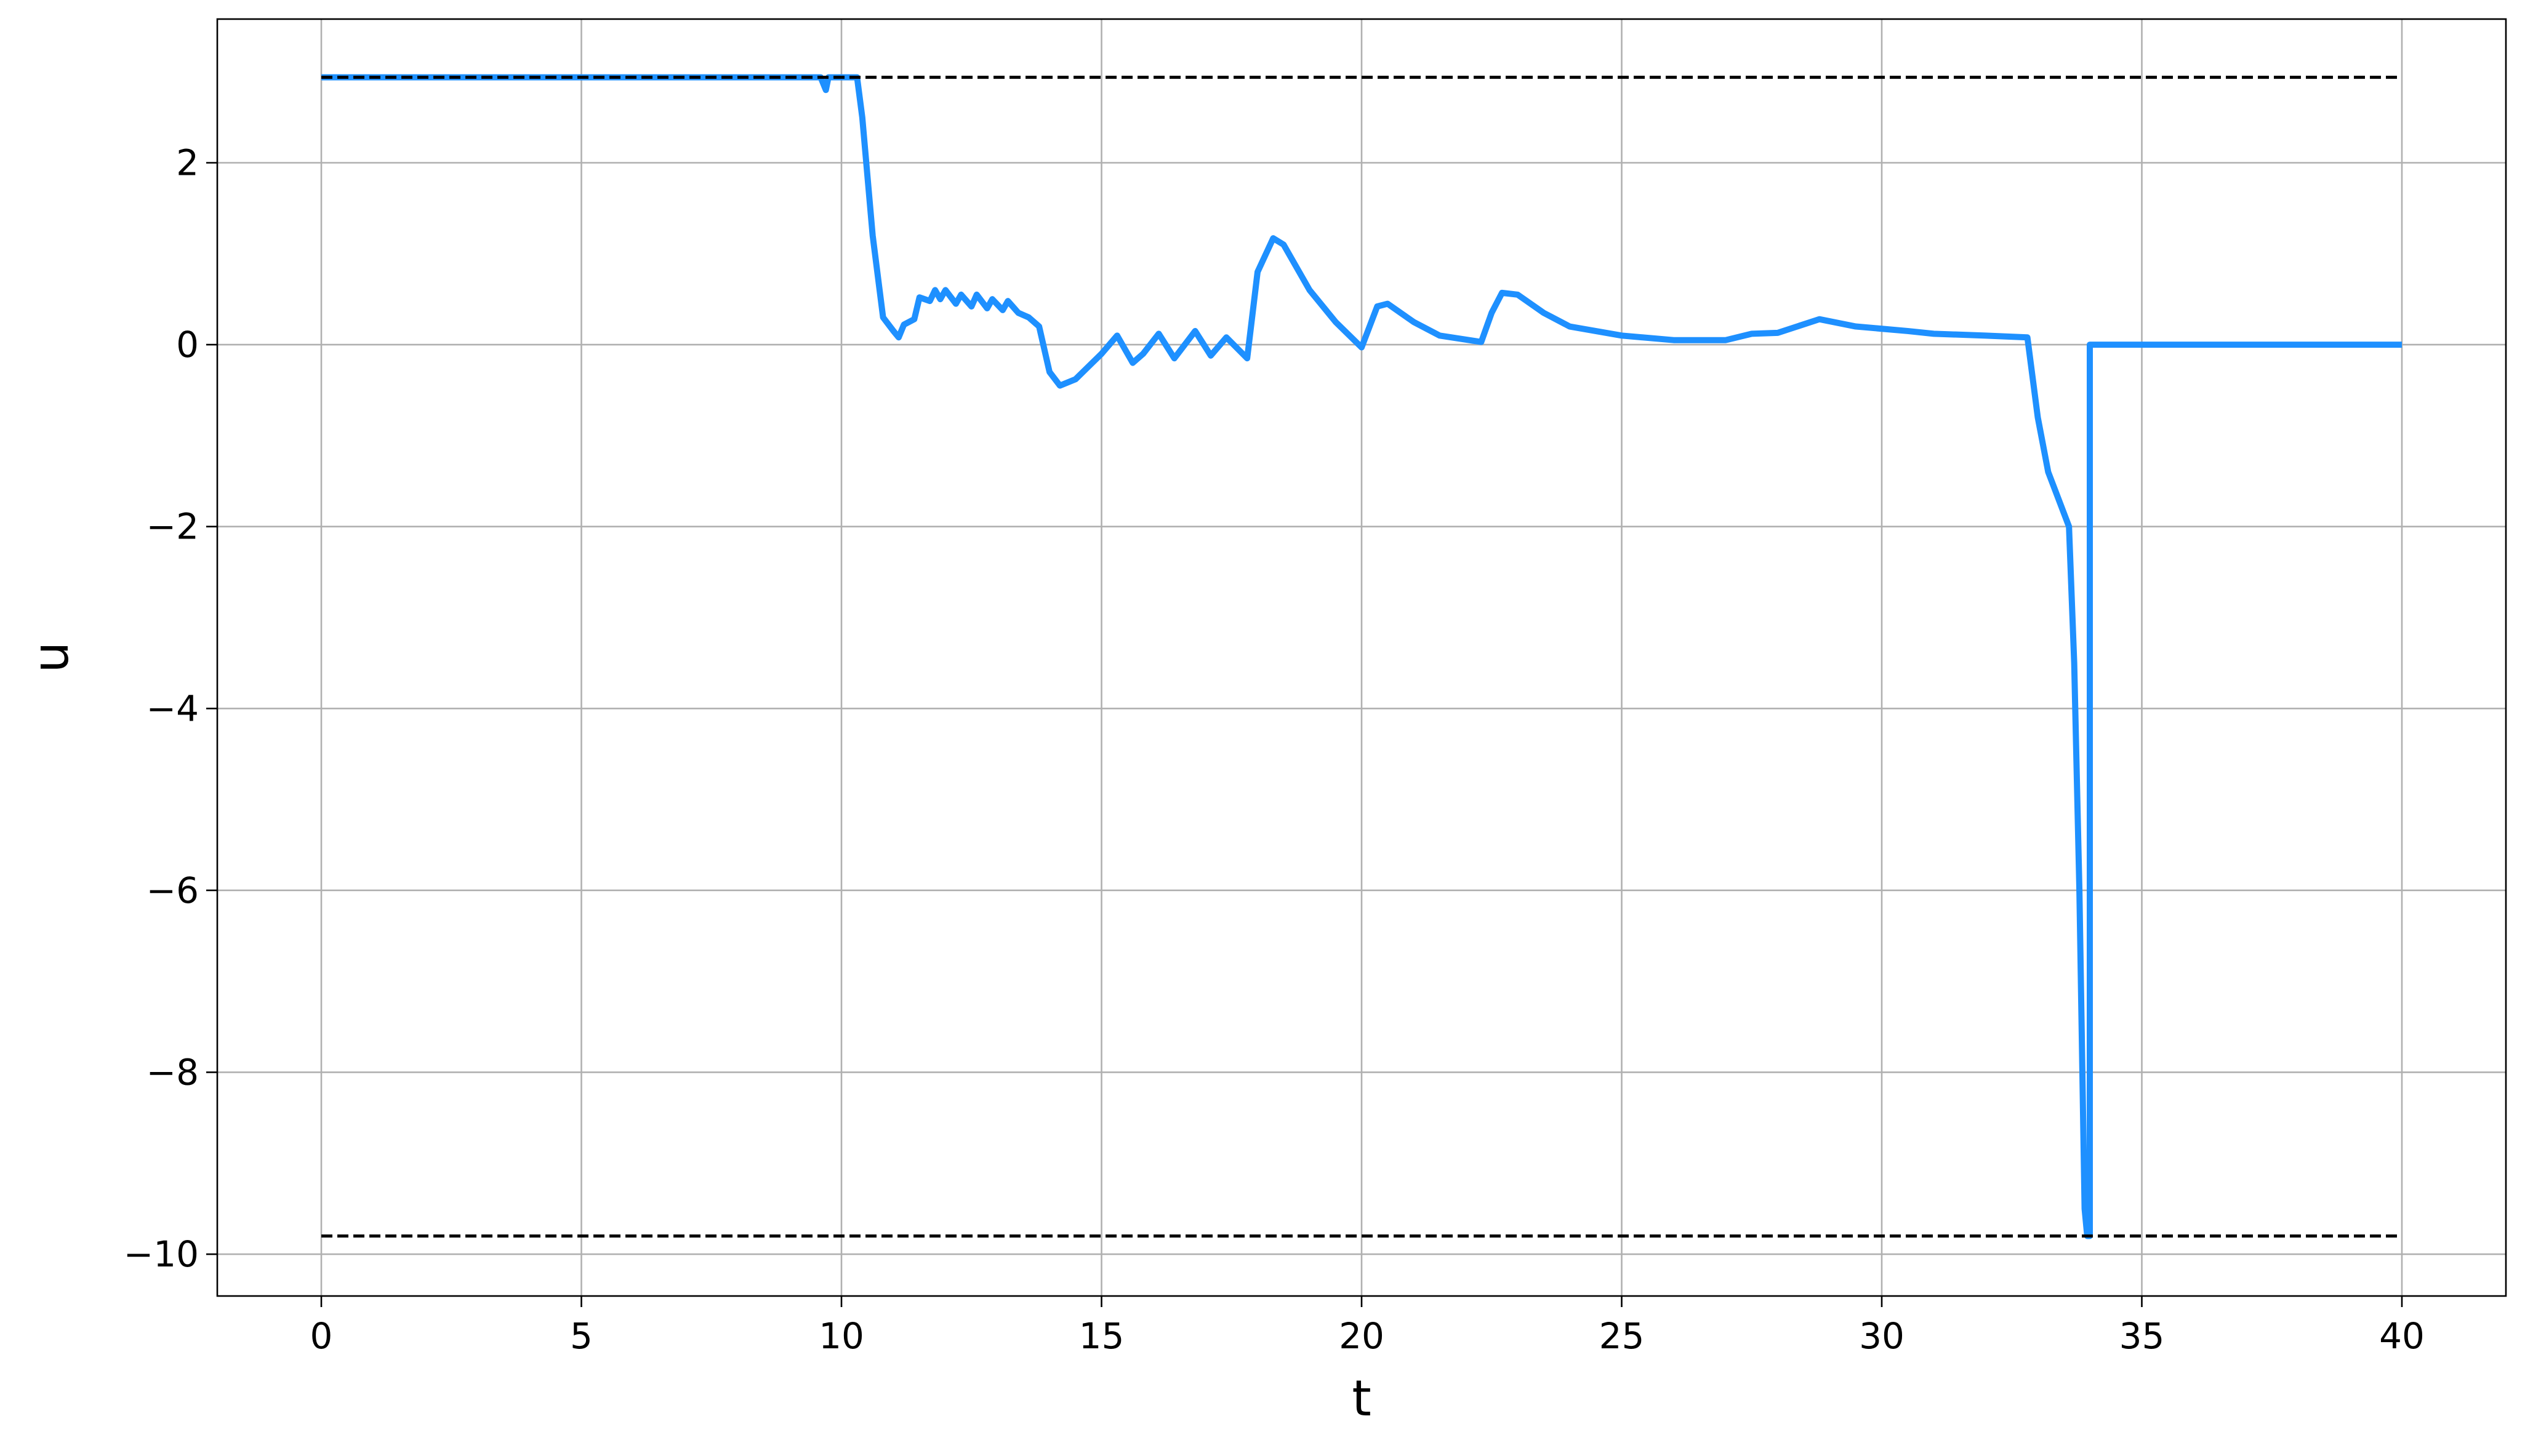 Image resolution: width=2525 pixels, height=1456 pixels. I want to click on y-tick-label: −10, so click(162, 1254).